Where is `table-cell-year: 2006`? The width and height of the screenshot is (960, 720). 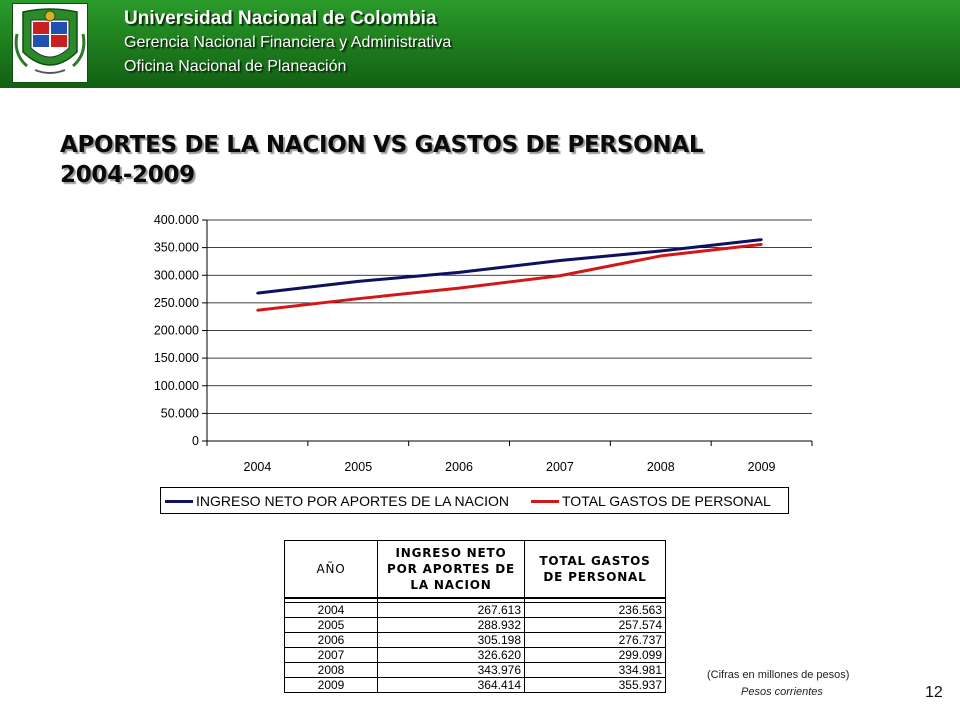 table-cell-year: 2006 is located at coordinates (331, 640).